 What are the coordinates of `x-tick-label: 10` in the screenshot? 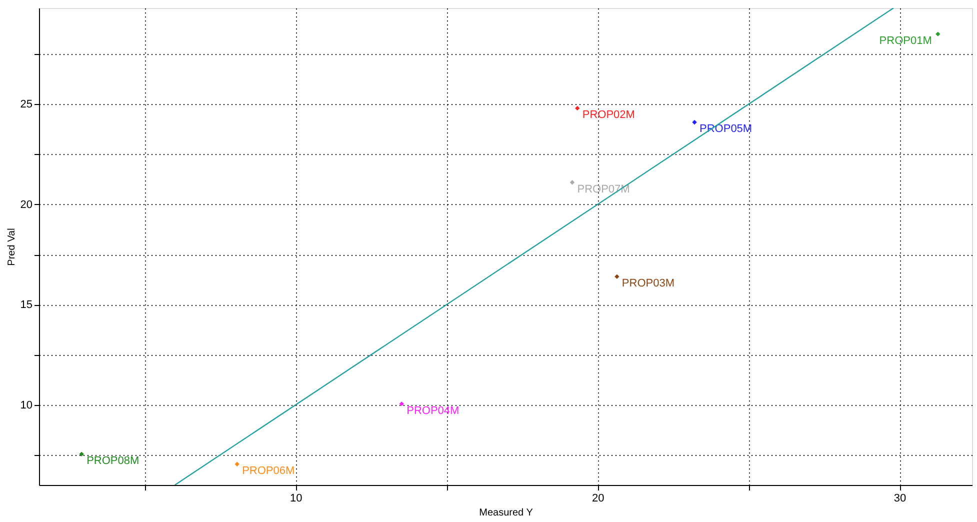 It's located at (296, 498).